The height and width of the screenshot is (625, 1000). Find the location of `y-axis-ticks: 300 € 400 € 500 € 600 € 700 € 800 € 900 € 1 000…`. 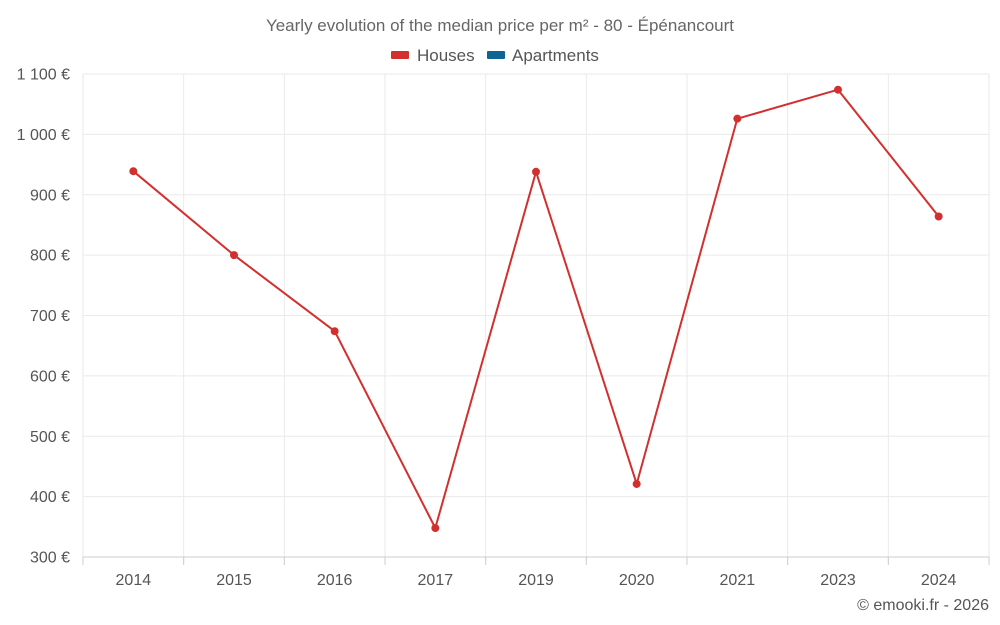

y-axis-ticks: 300 € 400 € 500 € 600 € 700 € 800 € 900 € 1 000… is located at coordinates (43, 317).